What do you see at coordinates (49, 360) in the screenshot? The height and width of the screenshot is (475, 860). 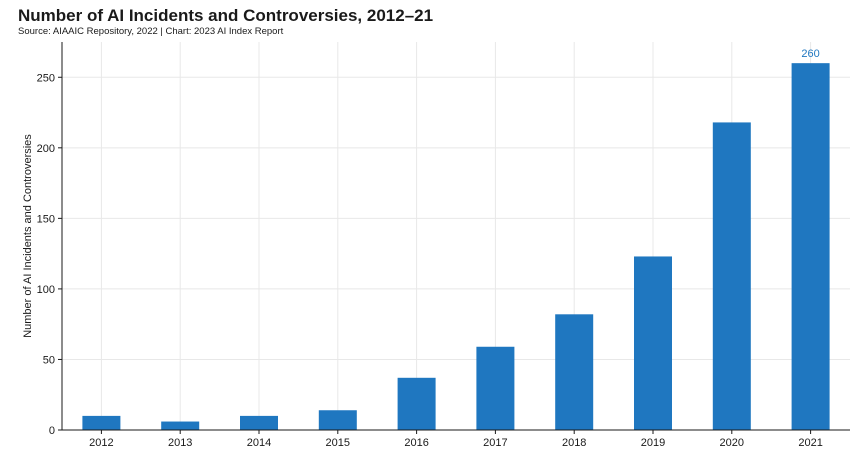 I see `y-tick-label: 50` at bounding box center [49, 360].